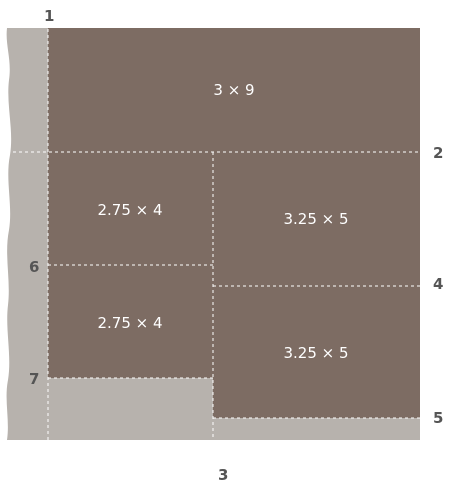 This screenshot has width=452, height=487. What do you see at coordinates (223, 475) in the screenshot?
I see `cut-marker-3: 3` at bounding box center [223, 475].